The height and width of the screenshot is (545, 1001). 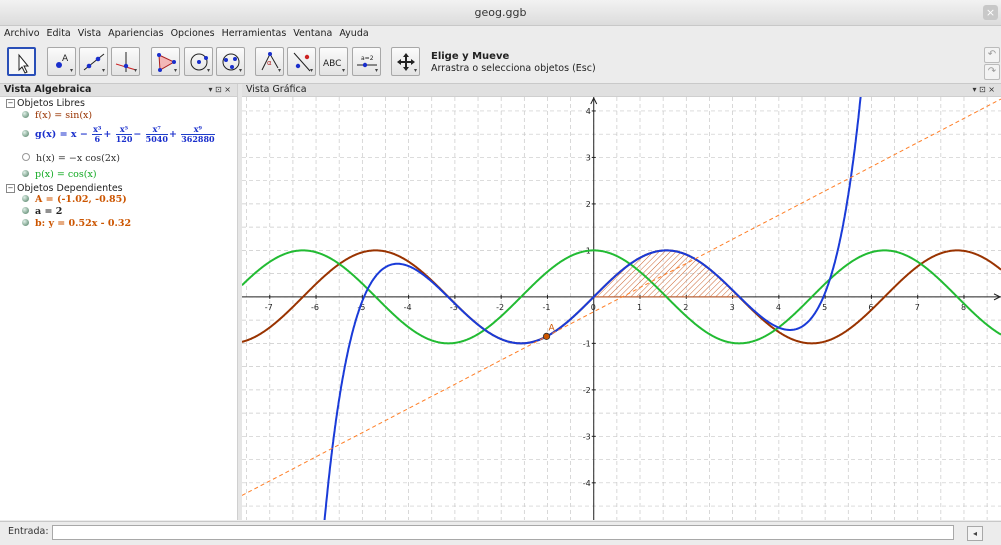 What do you see at coordinates (48, 89) in the screenshot?
I see `algebra-view-title: Vista Algebraica` at bounding box center [48, 89].